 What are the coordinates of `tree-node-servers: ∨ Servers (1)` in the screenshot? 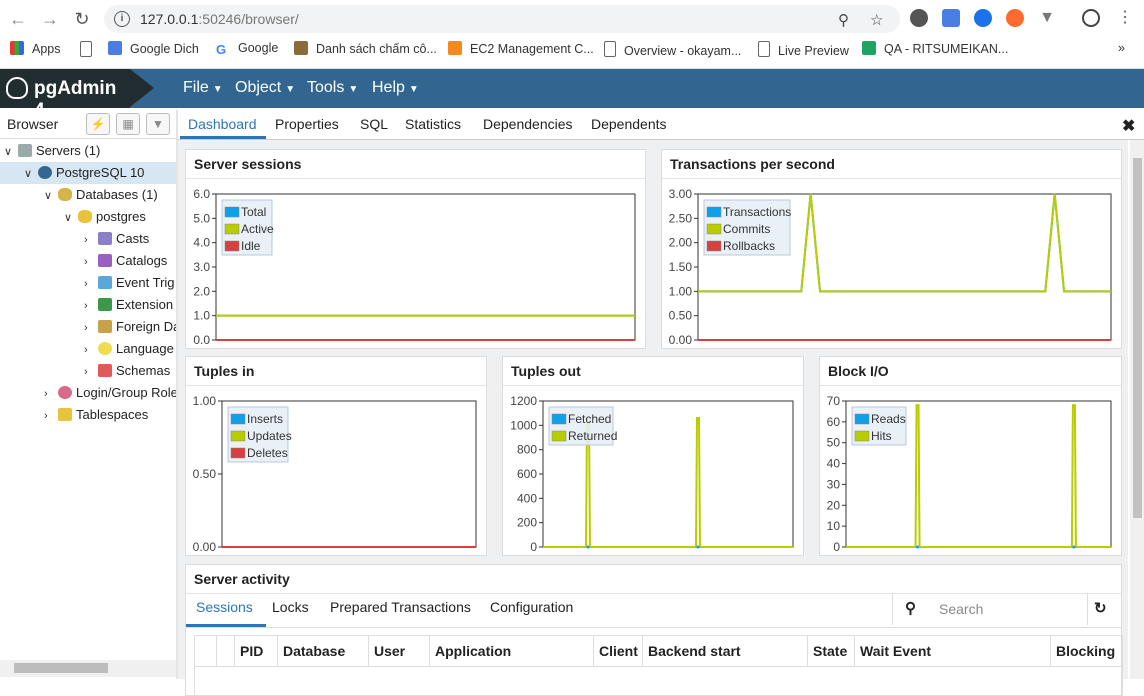 It's located at (52, 151).